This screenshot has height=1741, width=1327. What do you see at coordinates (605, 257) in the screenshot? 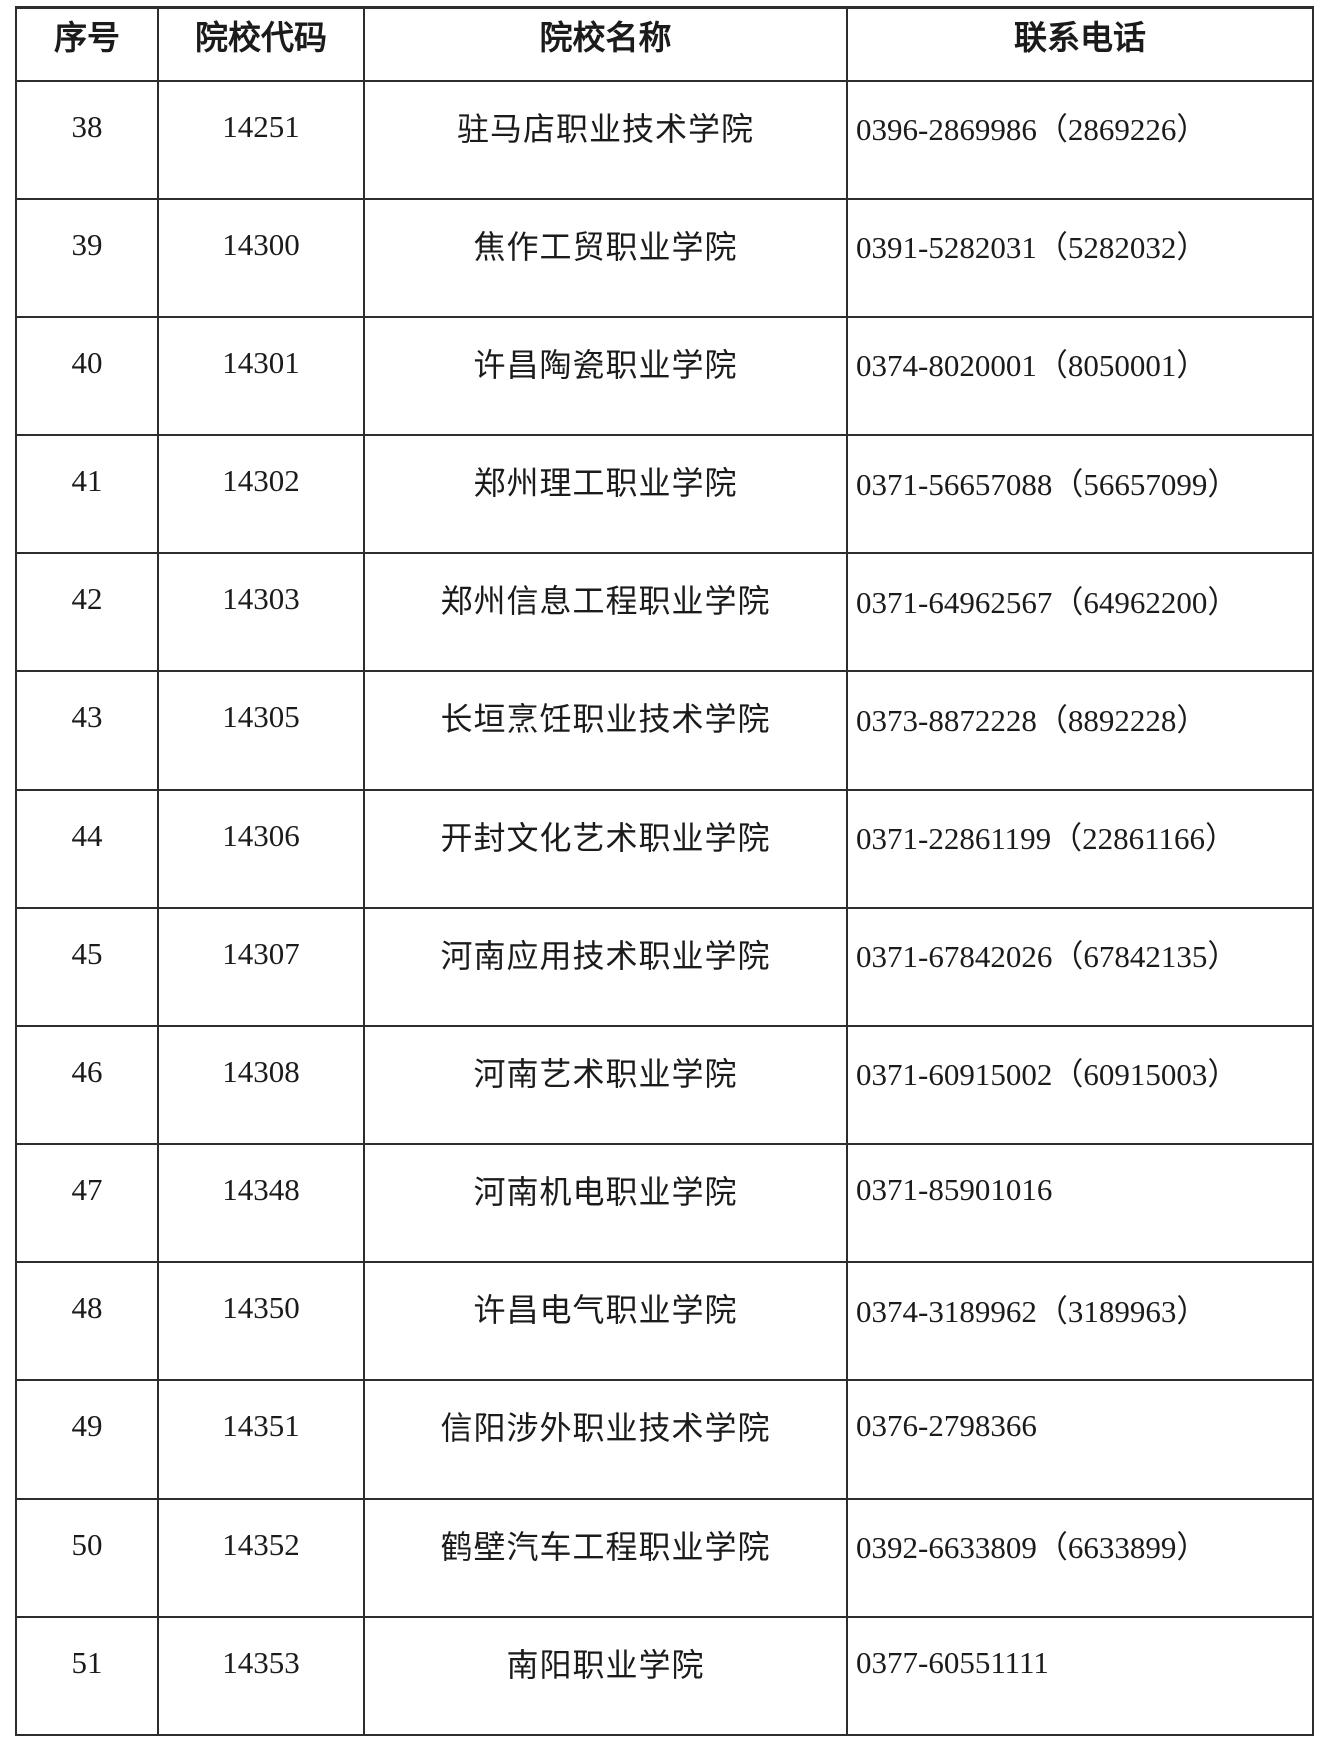
I see `college-name-cell: 焦作工贸职业学院` at bounding box center [605, 257].